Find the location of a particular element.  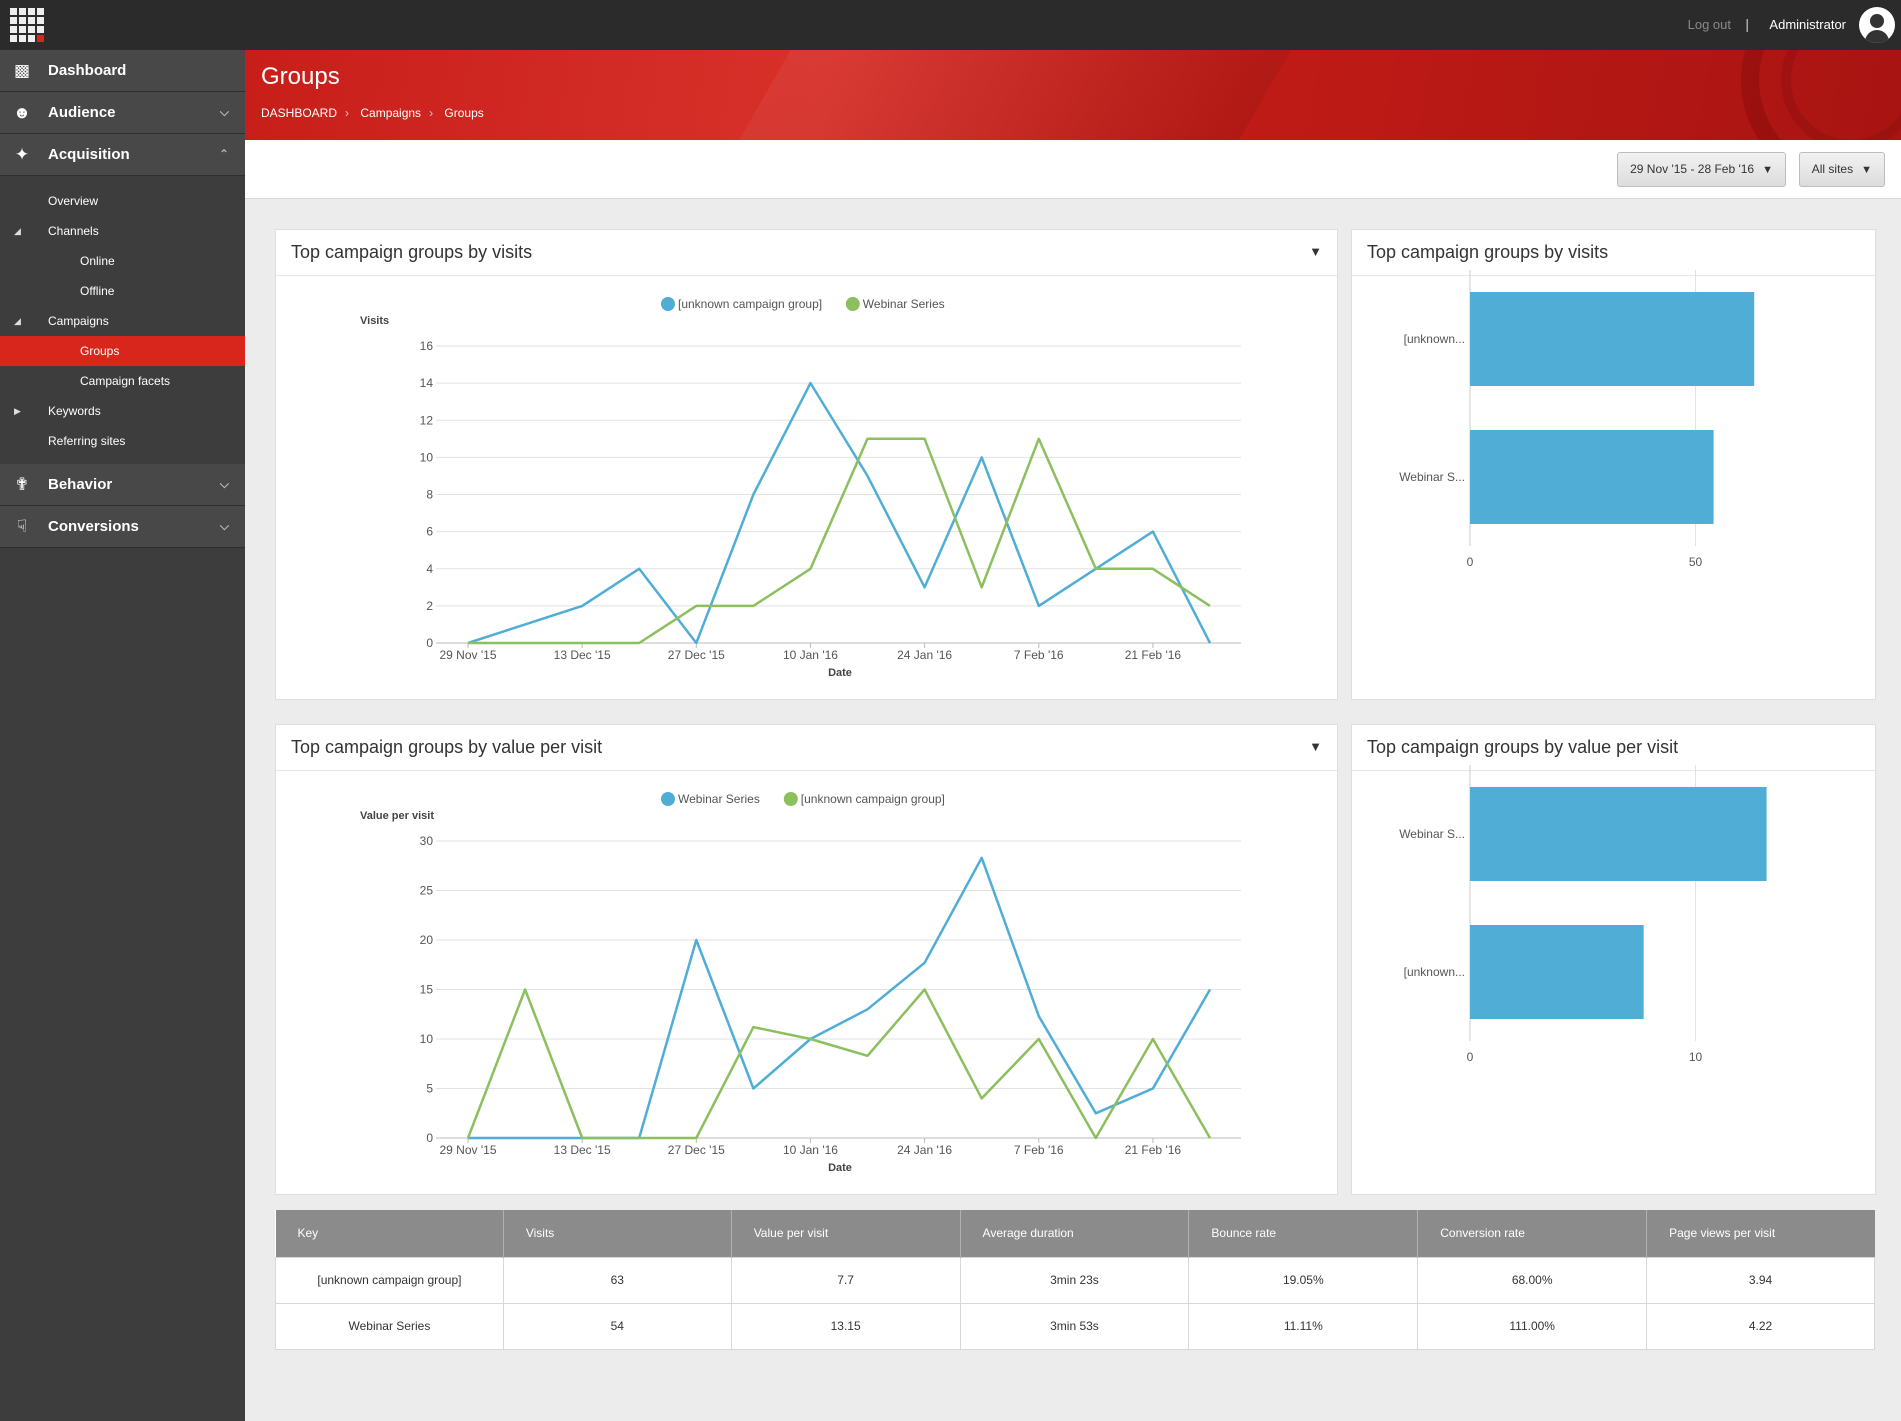

date-range-value: 29 Nov '15 - 28 Feb '16 is located at coordinates (1692, 169).